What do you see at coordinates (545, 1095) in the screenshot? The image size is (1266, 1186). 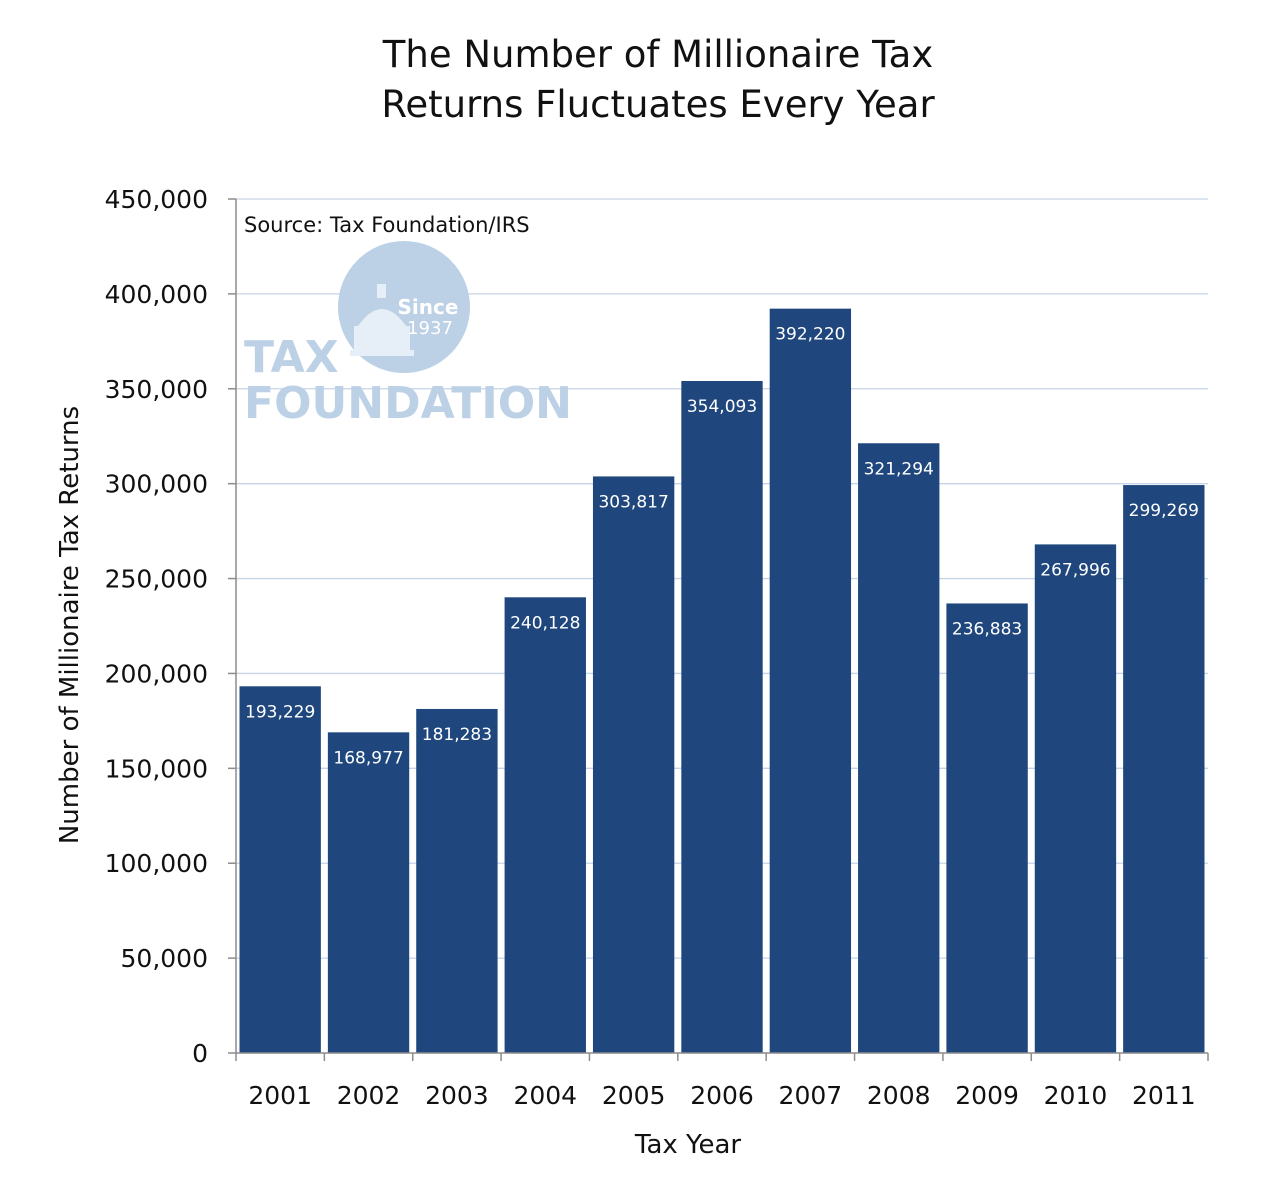 I see `x-tick-label: 2004` at bounding box center [545, 1095].